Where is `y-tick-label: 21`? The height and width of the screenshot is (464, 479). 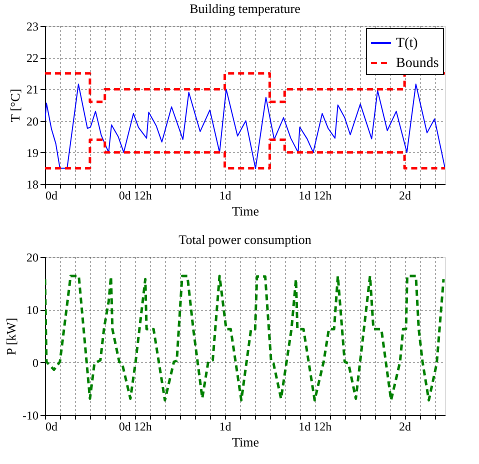
y-tick-label: 21 is located at coordinates (32, 89).